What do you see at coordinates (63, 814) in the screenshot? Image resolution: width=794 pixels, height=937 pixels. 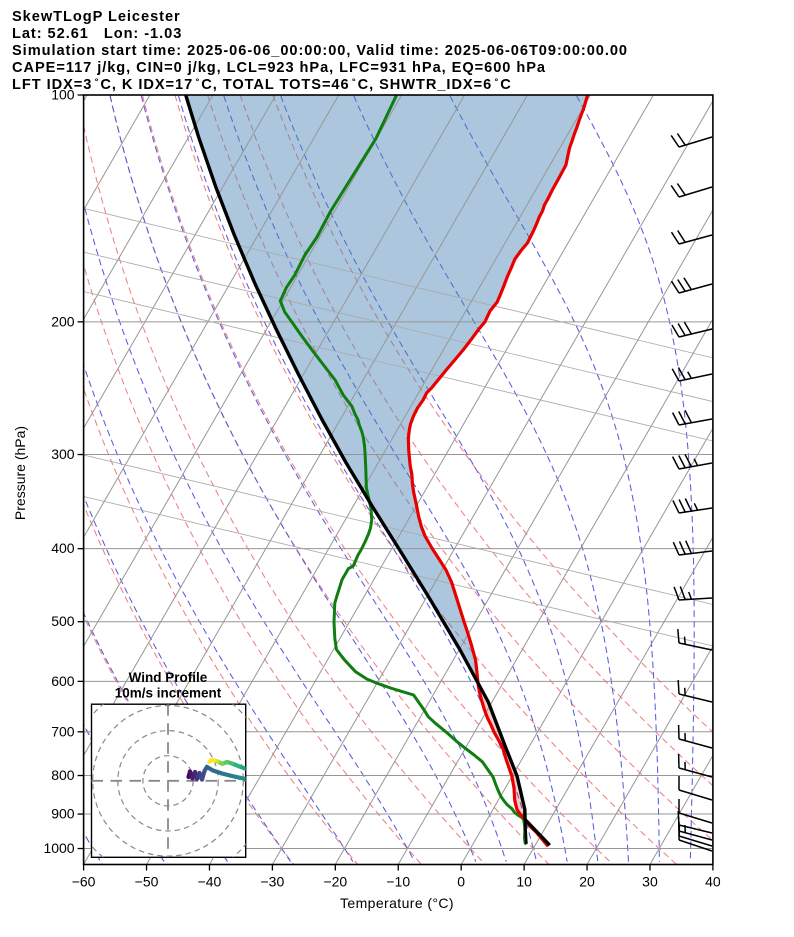 I see `svg-text: 900` at bounding box center [63, 814].